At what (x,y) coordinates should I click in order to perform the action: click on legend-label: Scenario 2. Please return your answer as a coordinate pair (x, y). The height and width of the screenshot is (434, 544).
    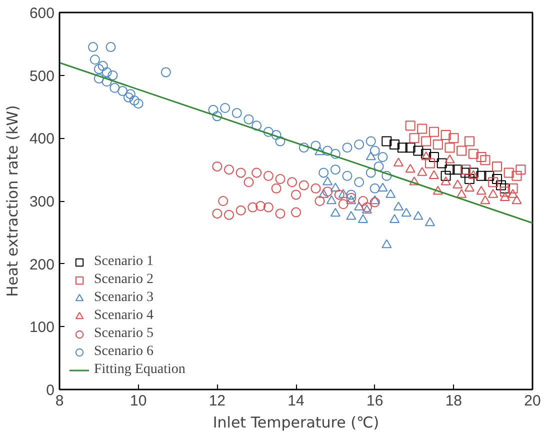
    Looking at the image, I should click on (124, 280).